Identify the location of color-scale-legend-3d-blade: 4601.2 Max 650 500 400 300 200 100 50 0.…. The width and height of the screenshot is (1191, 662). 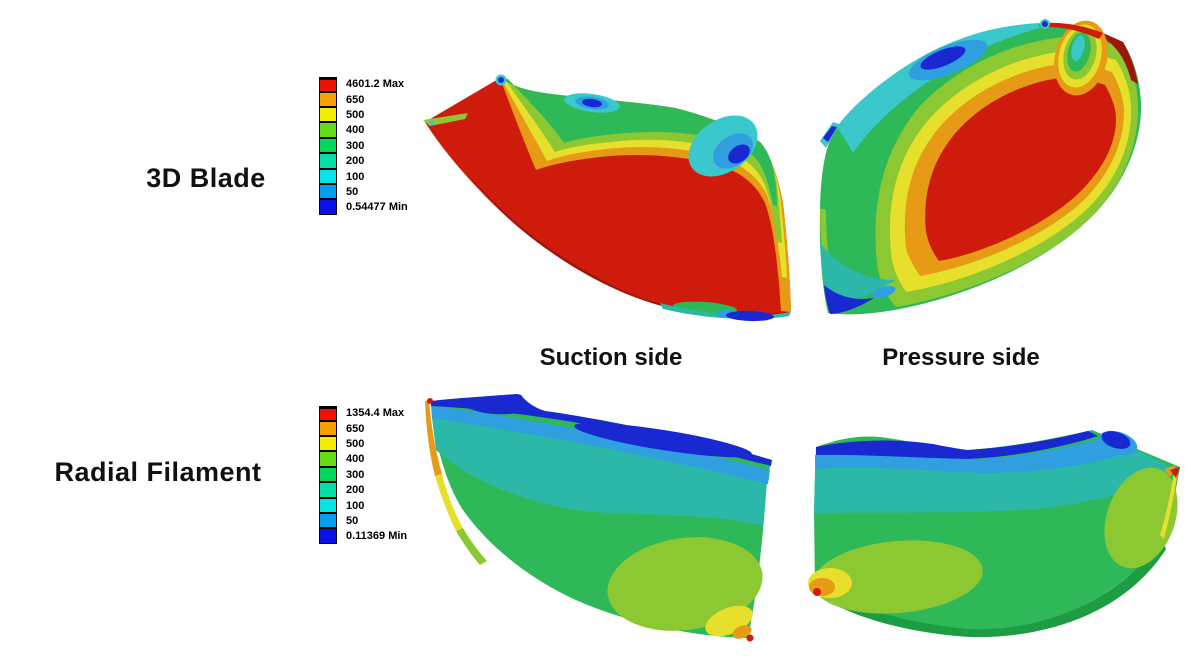
(363, 146).